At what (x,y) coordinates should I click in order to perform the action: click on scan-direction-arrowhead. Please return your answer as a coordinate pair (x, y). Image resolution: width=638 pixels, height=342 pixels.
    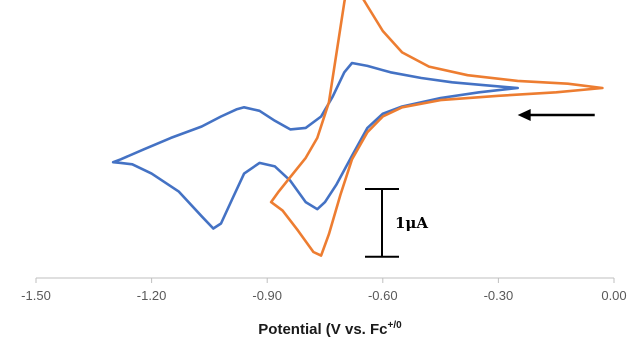
    Looking at the image, I should click on (524, 115).